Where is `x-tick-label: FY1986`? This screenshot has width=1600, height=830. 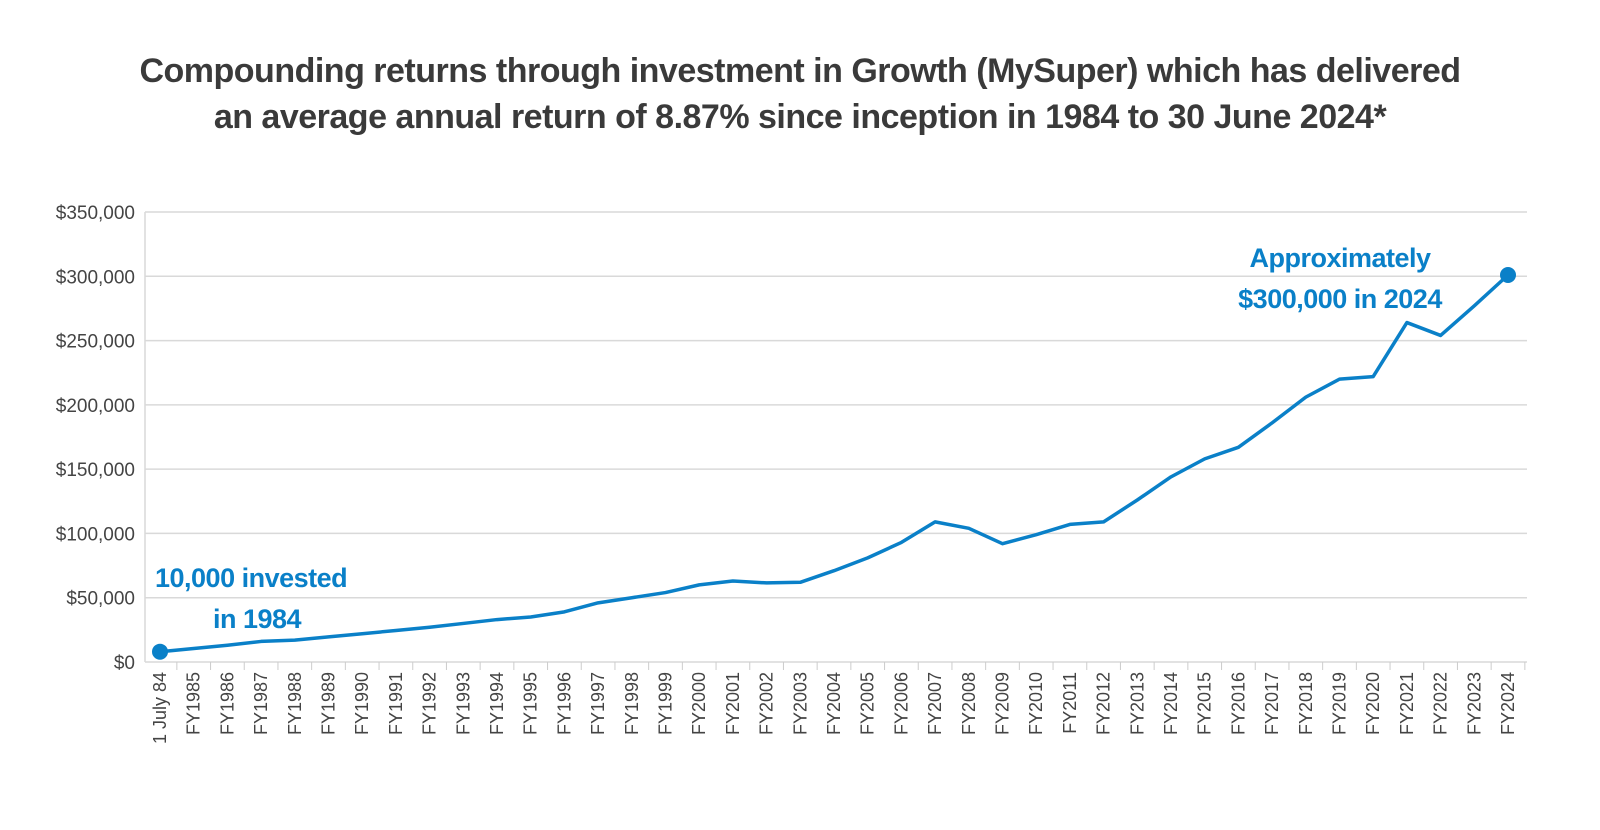 x-tick-label: FY1986 is located at coordinates (227, 703).